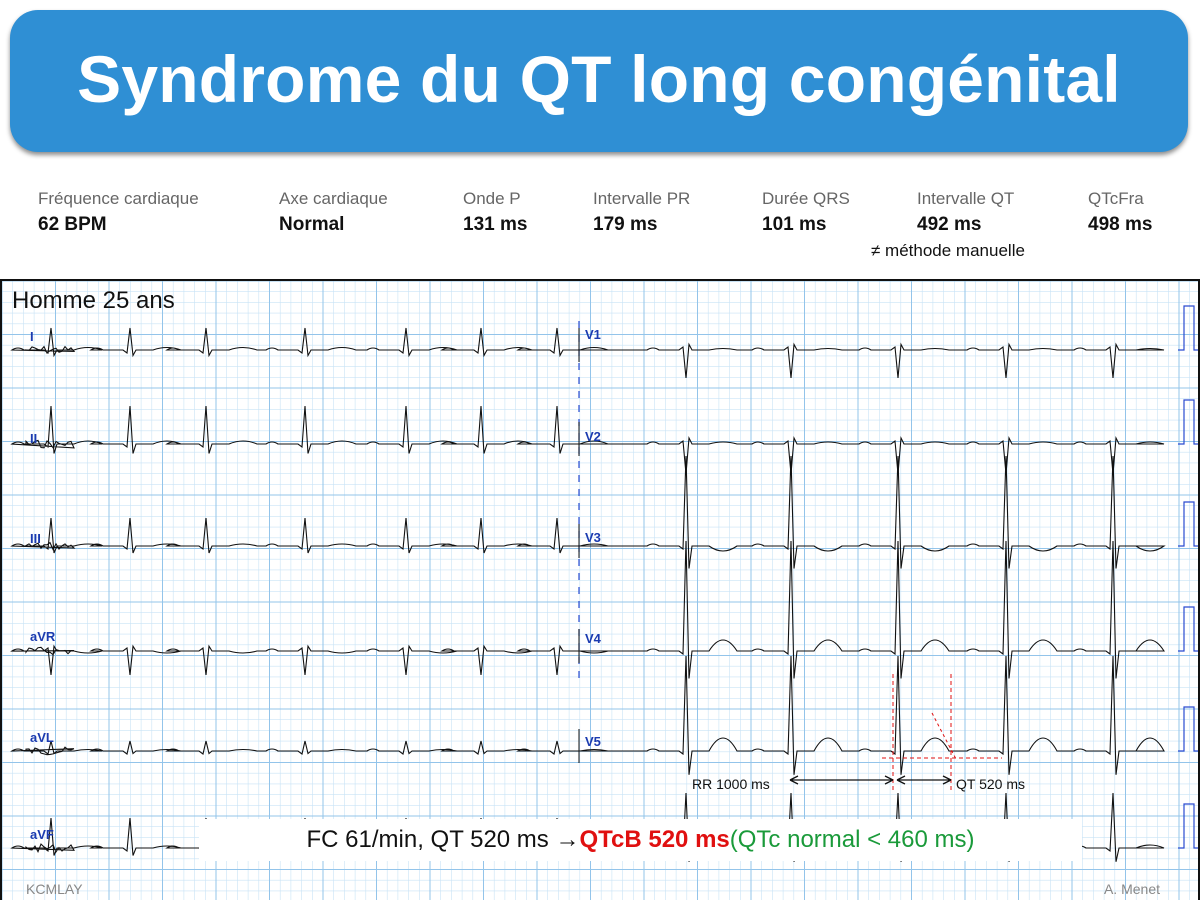  I want to click on lead-label: II, so click(33, 438).